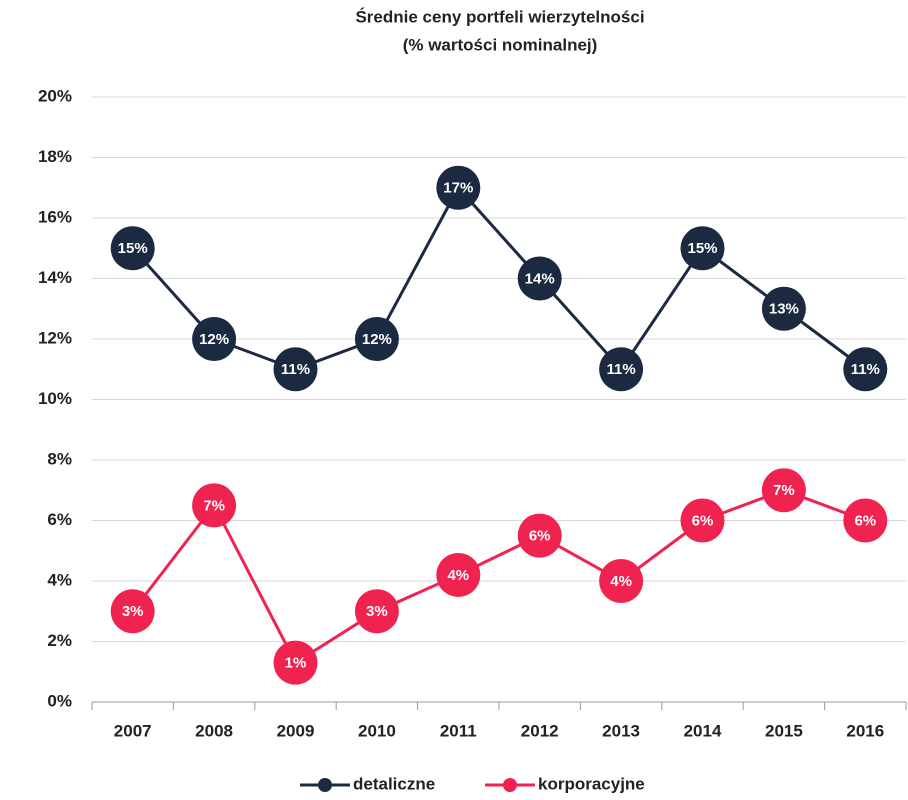 This screenshot has width=908, height=800. I want to click on y-tick-label: 8%, so click(59, 458).